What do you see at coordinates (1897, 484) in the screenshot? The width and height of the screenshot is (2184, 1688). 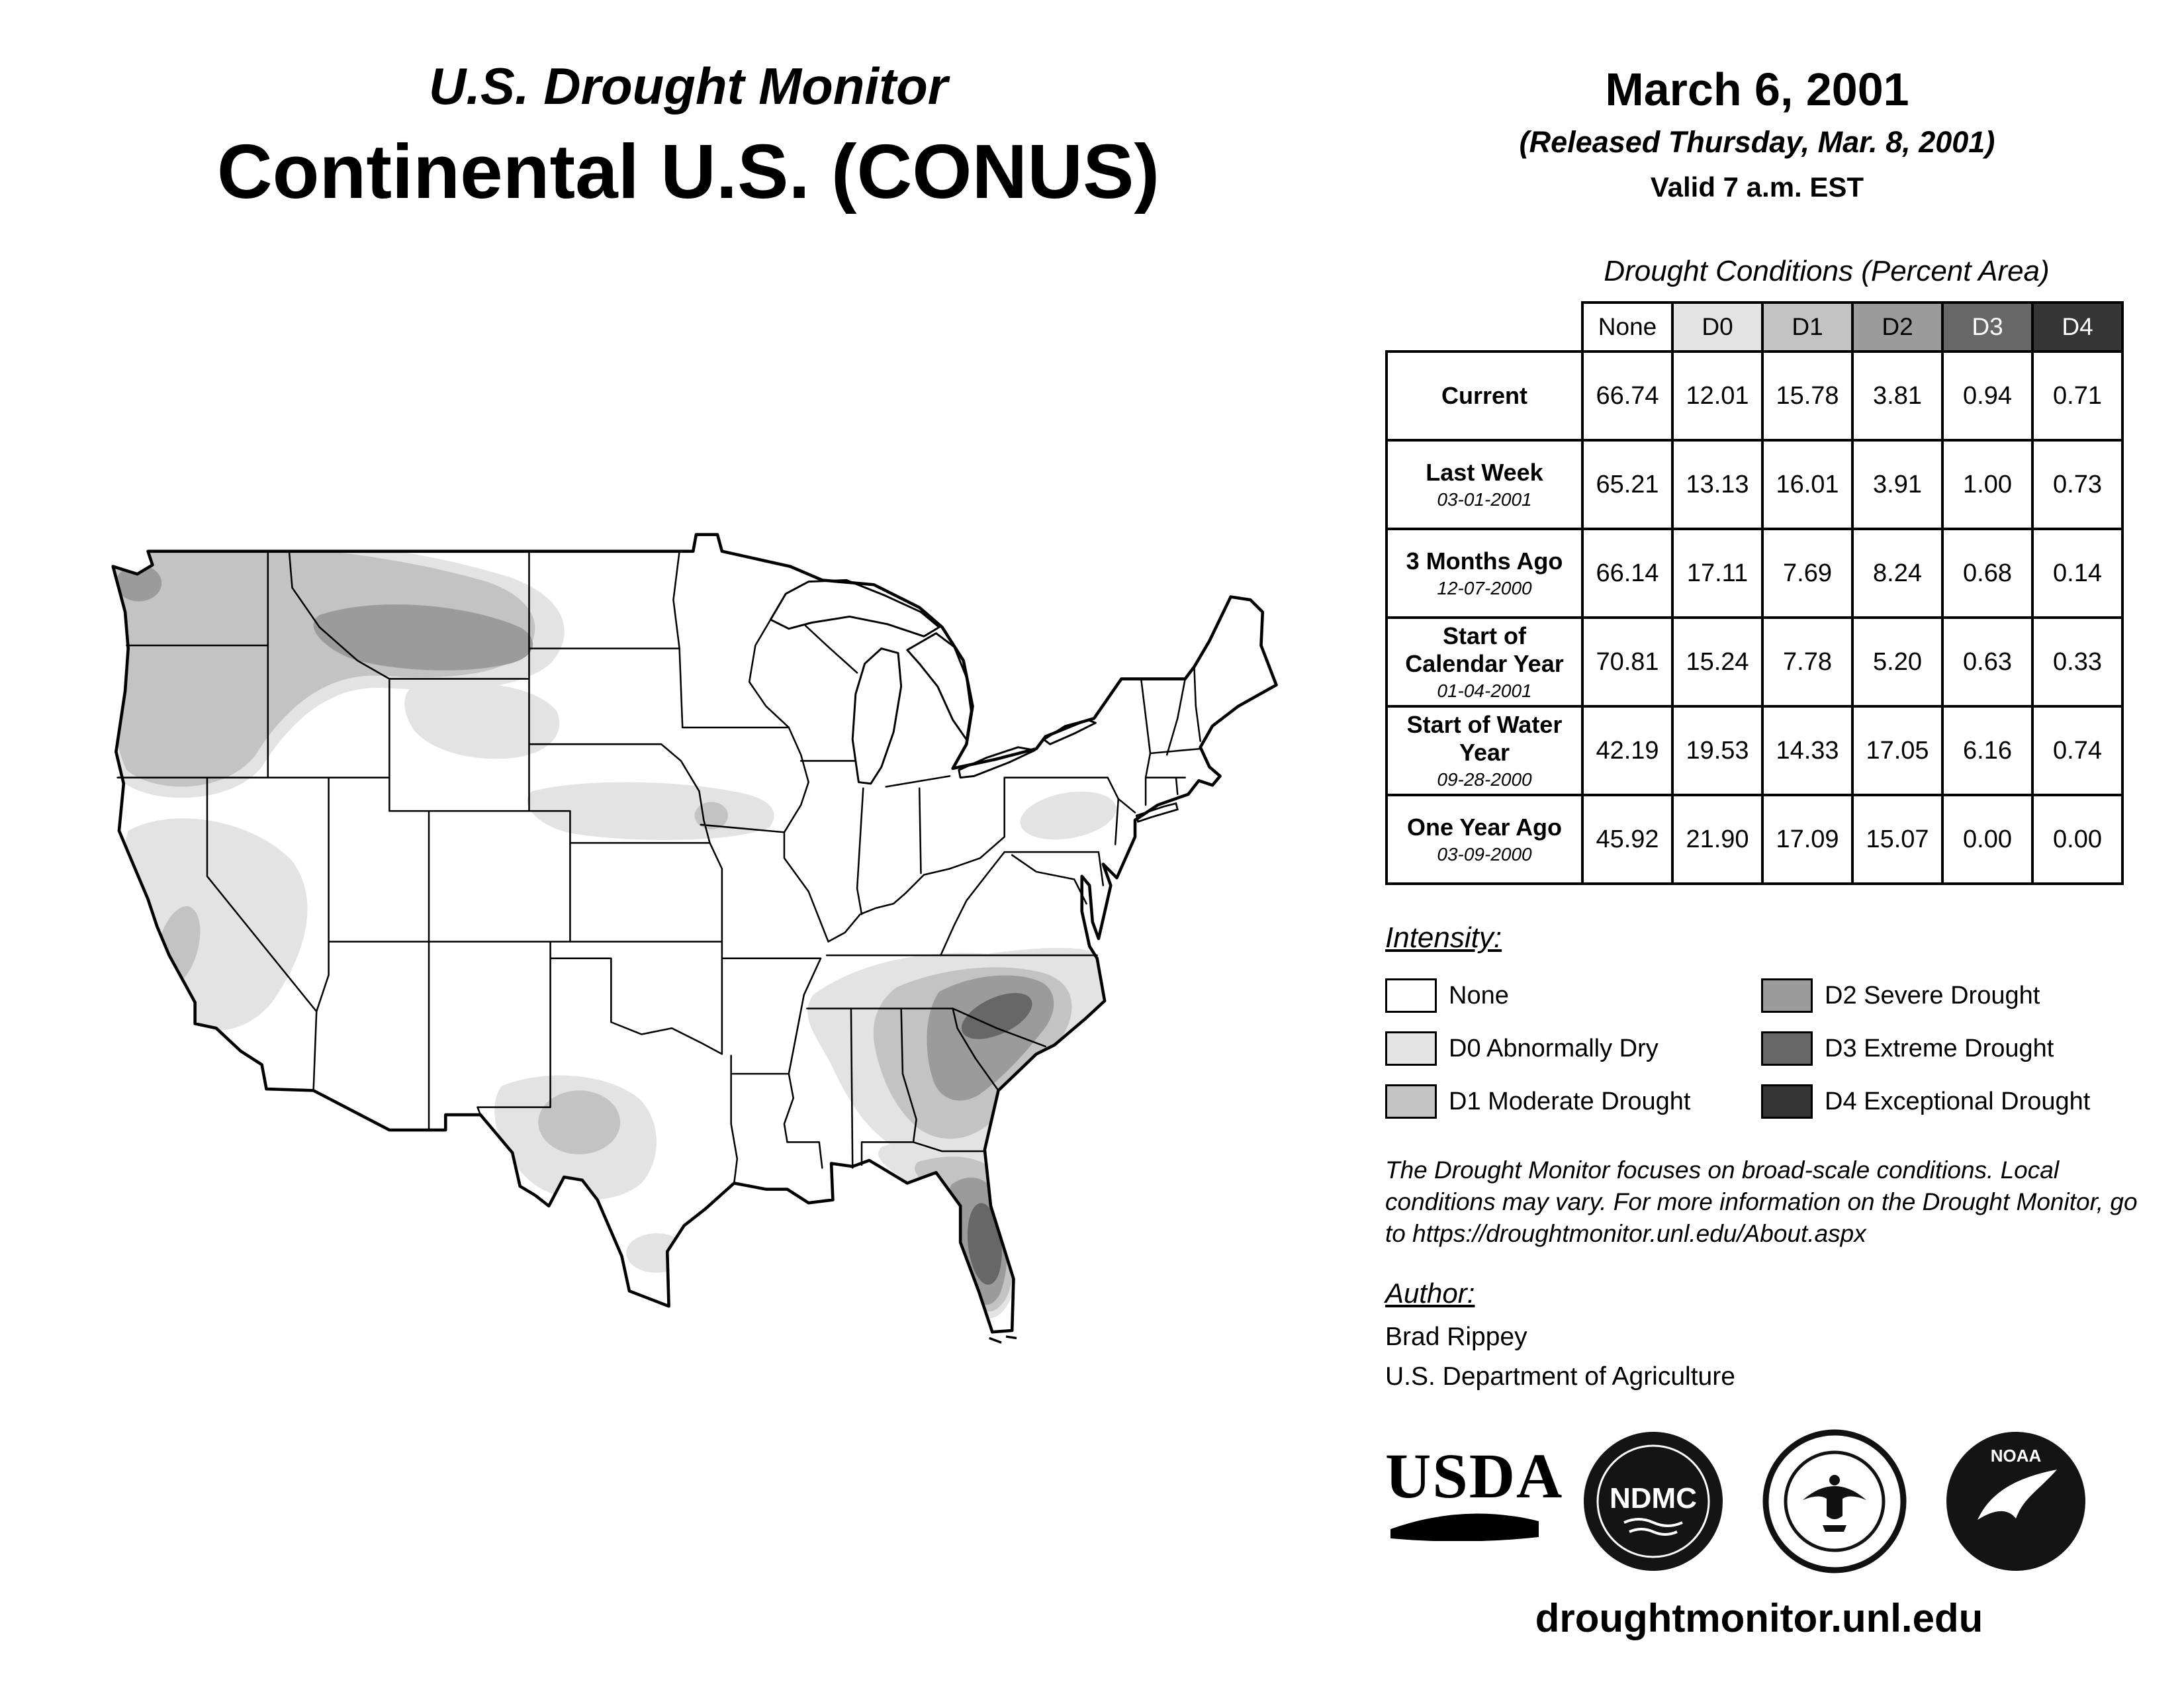 I see `value-cell: 3.91` at bounding box center [1897, 484].